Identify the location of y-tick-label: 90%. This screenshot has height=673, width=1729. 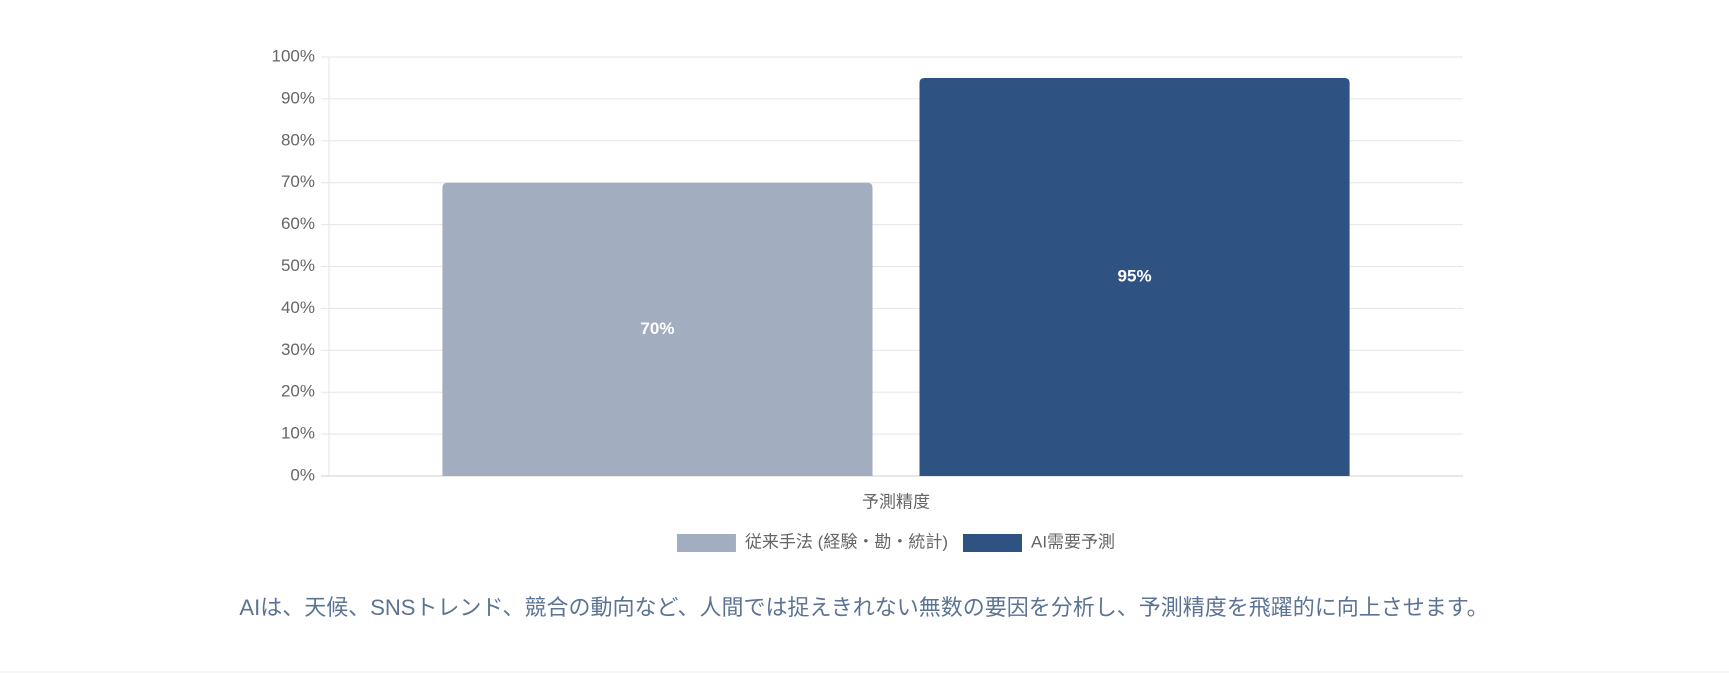
(298, 97).